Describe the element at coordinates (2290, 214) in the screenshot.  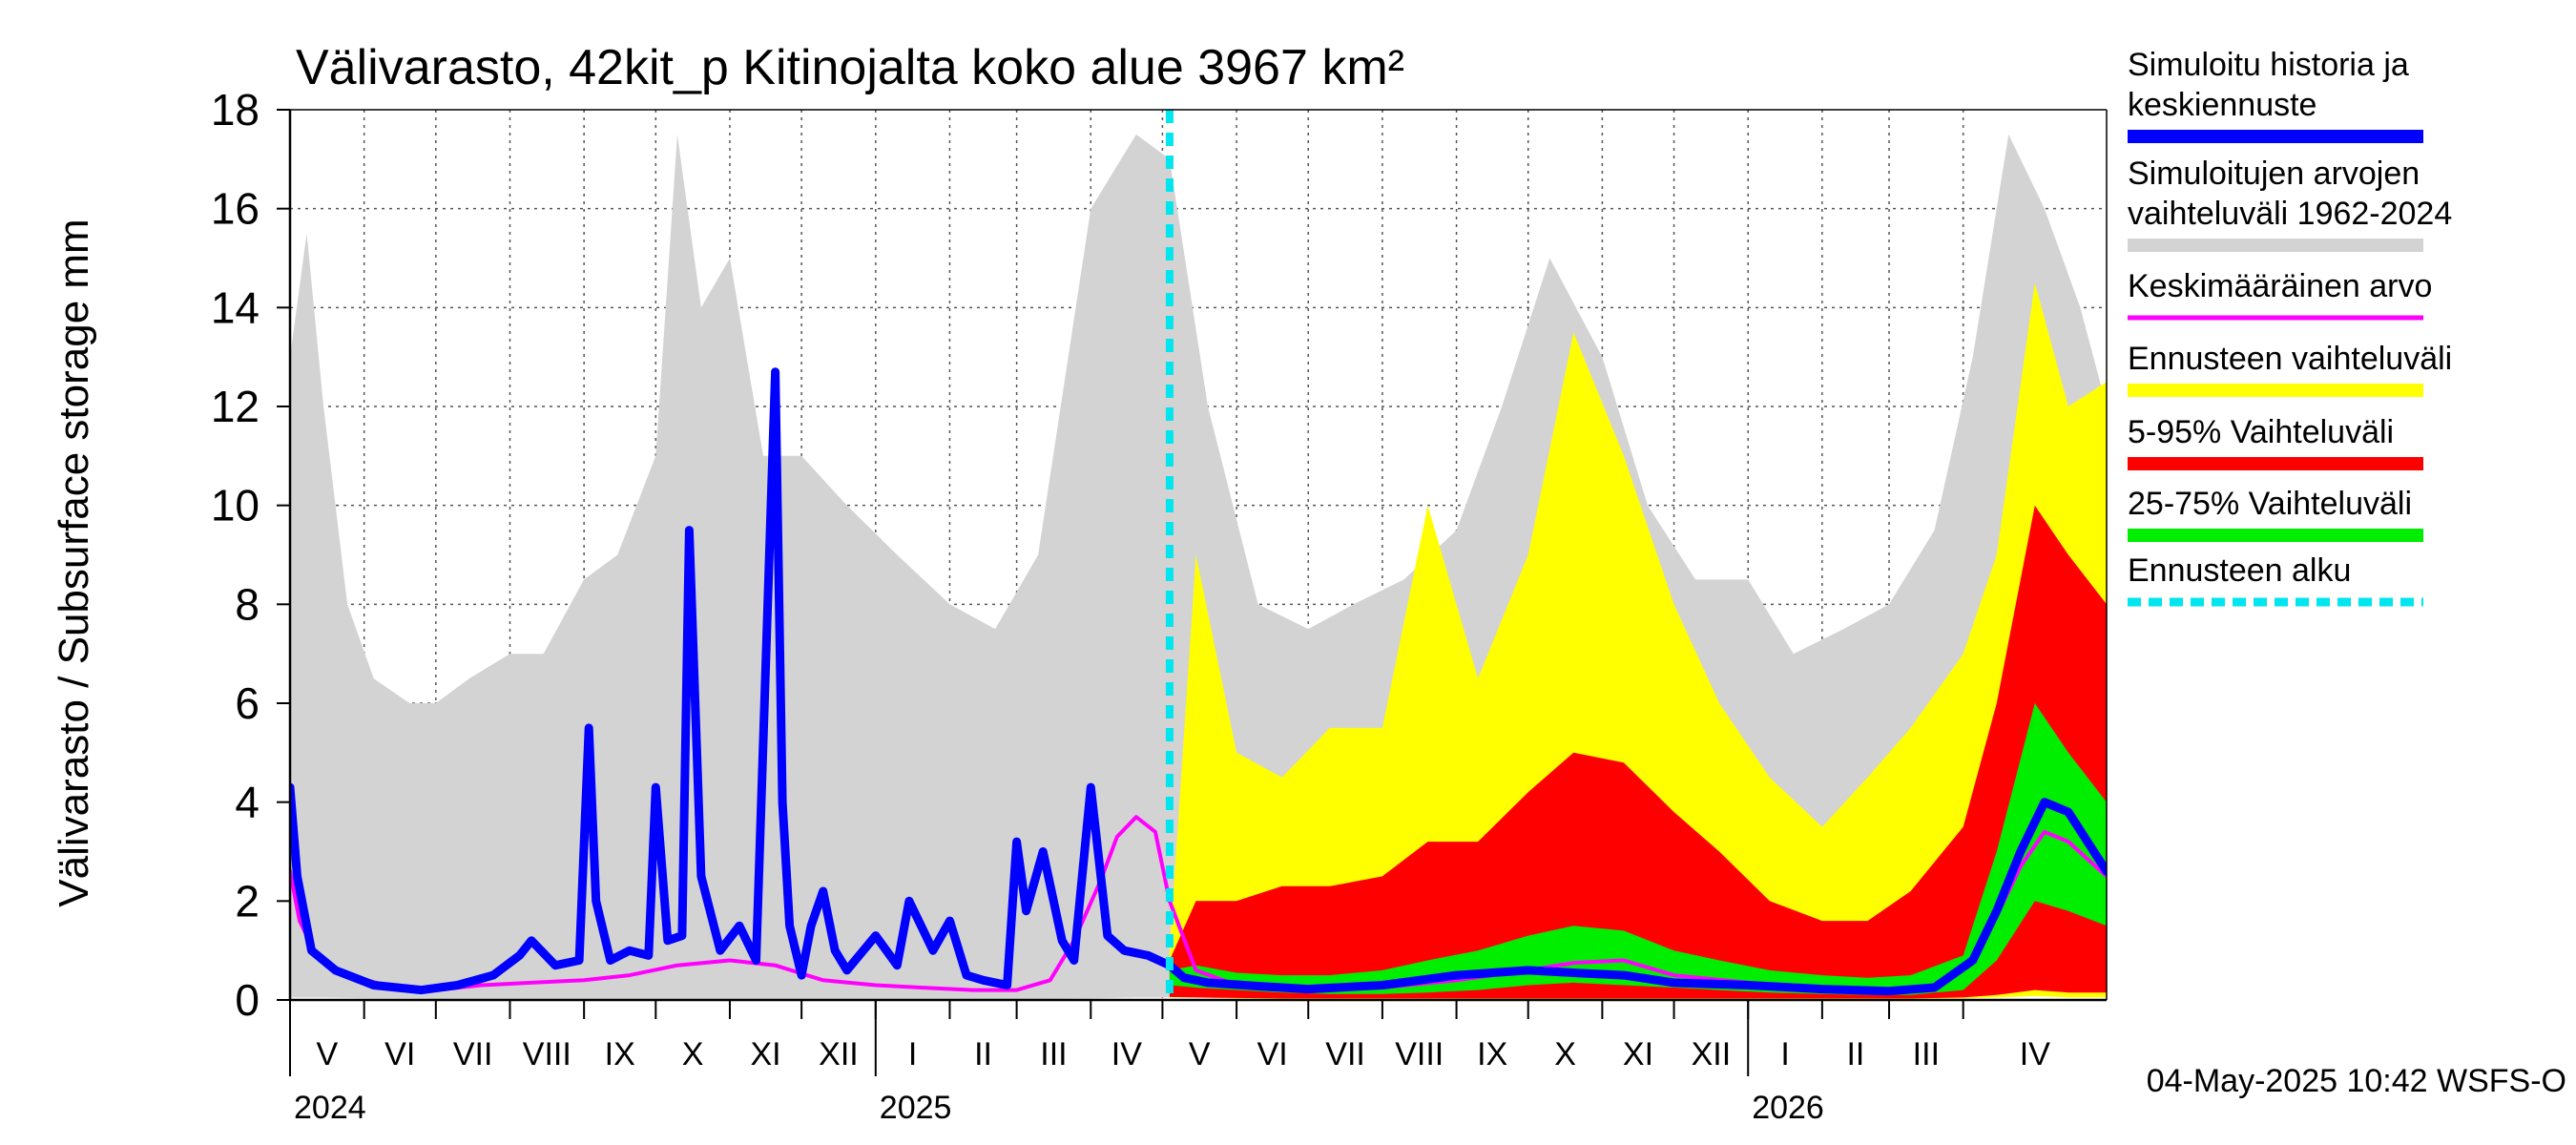
I see `legend-label: vaihteluväli 1962-2024` at that location.